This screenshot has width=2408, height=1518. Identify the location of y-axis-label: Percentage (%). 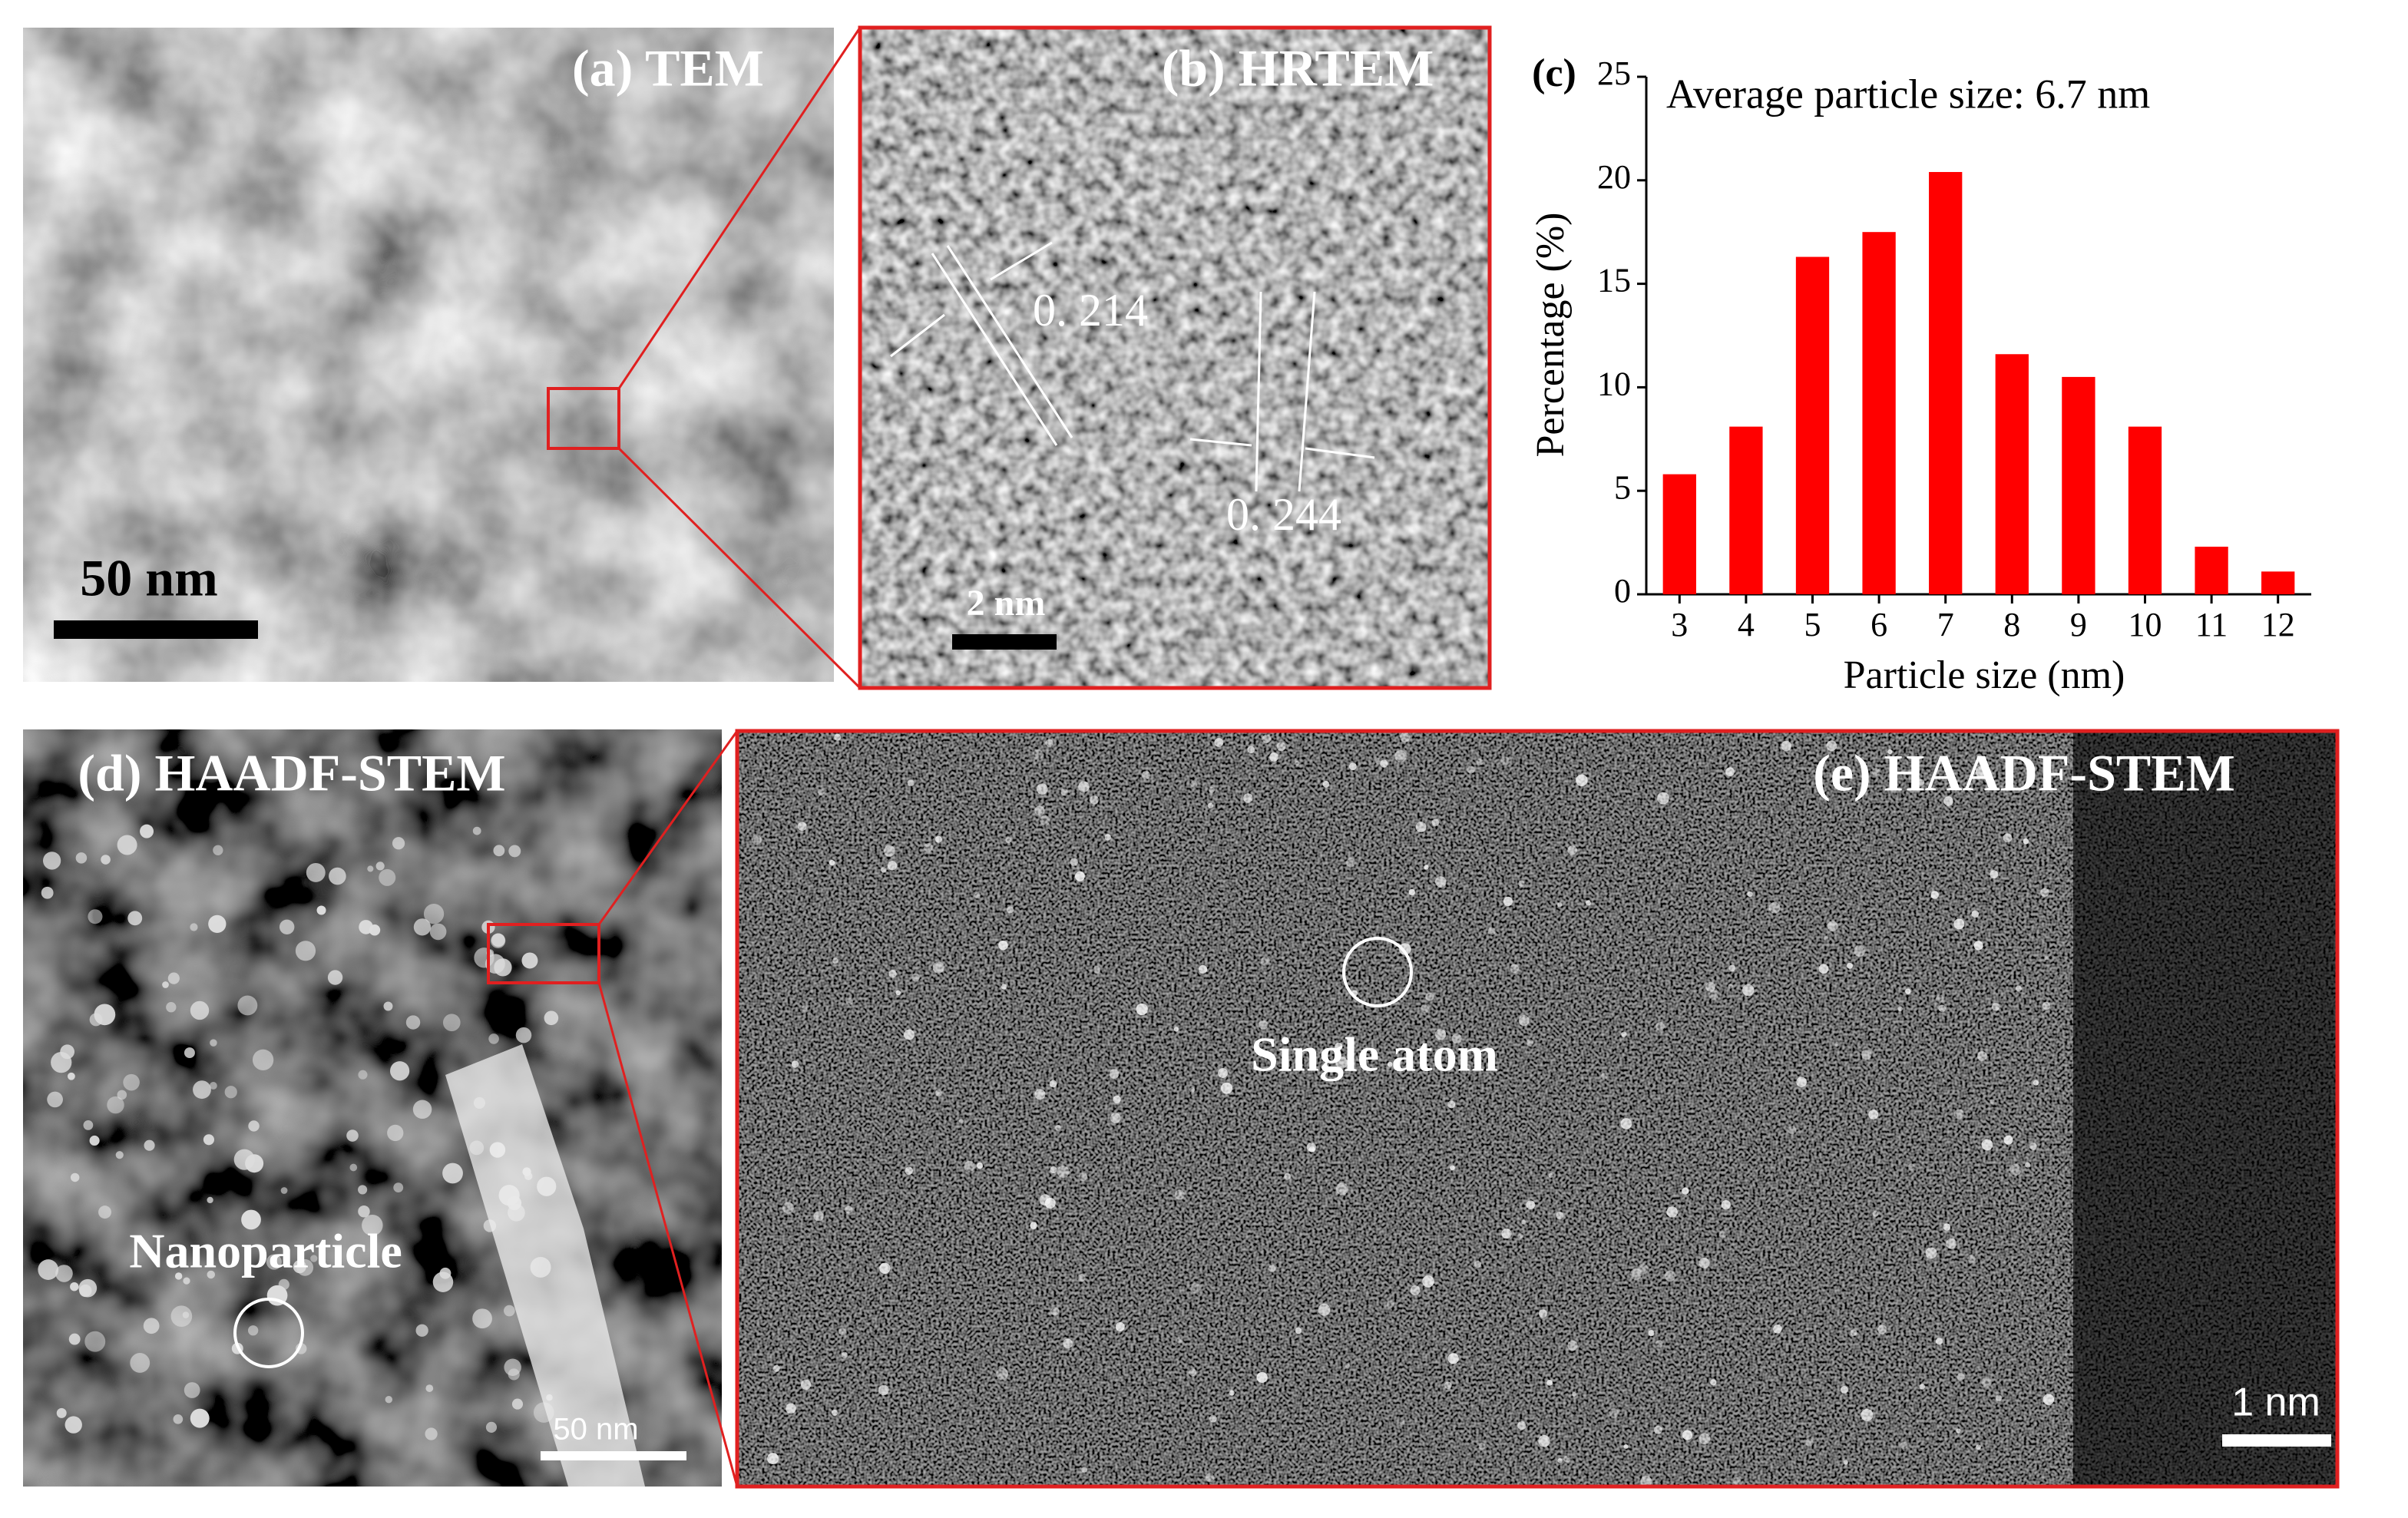
(1551, 334).